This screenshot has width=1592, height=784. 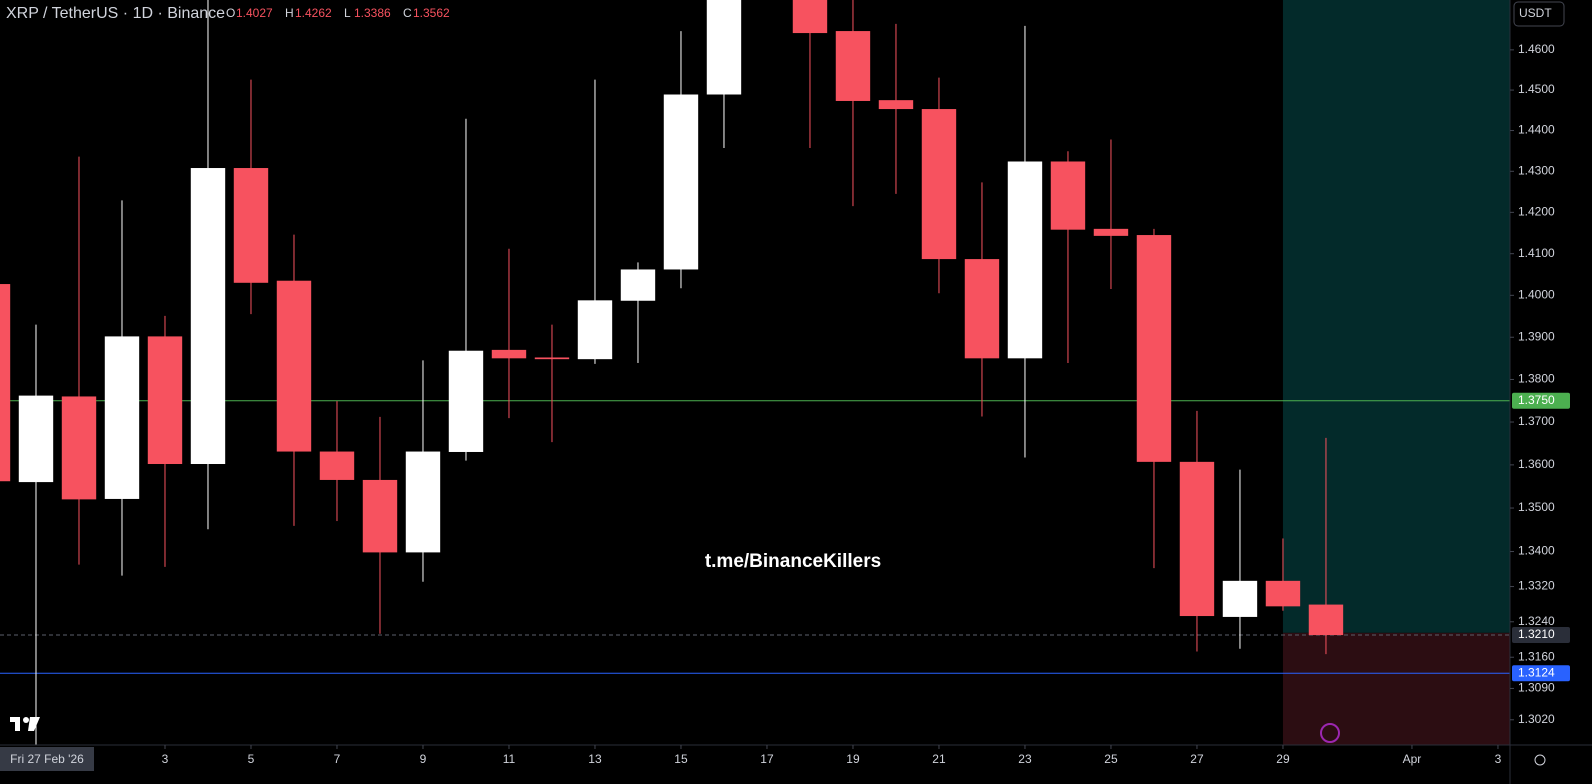 I want to click on x-tick-label: 11, so click(x=509, y=759).